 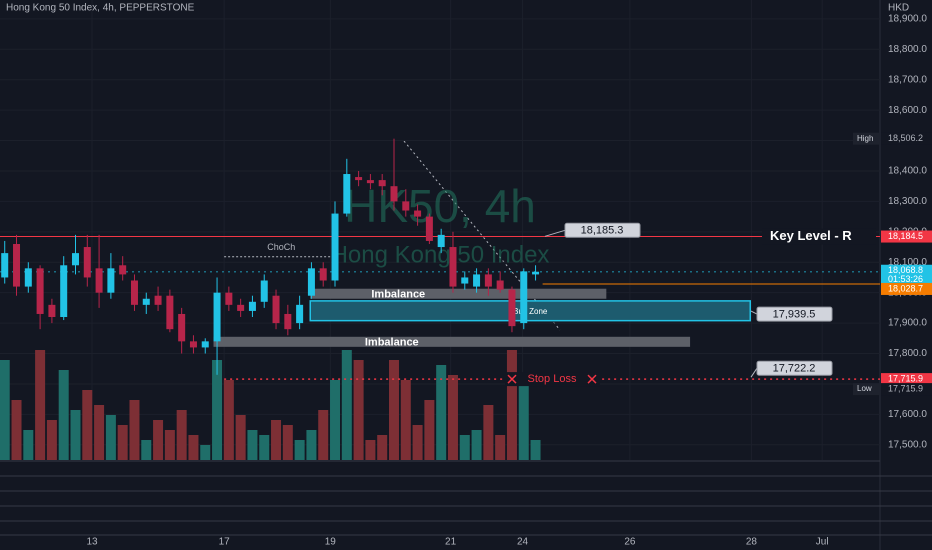 I want to click on x-tick-label: 19, so click(x=331, y=542).